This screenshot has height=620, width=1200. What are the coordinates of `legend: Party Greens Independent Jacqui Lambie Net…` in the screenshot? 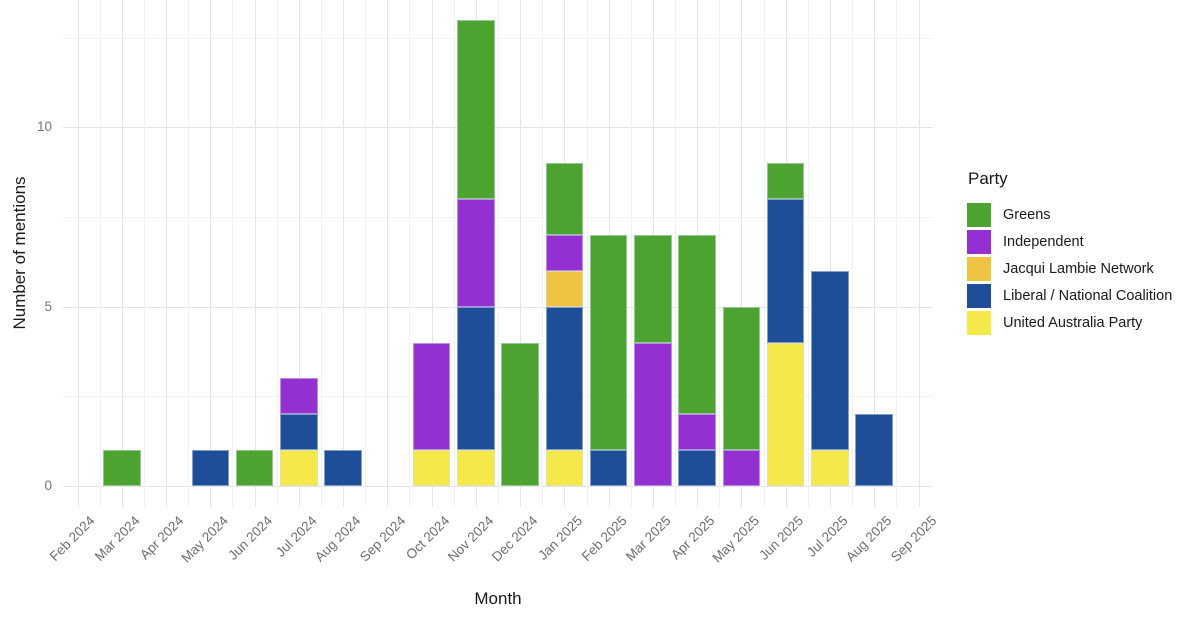 It's located at (1069, 253).